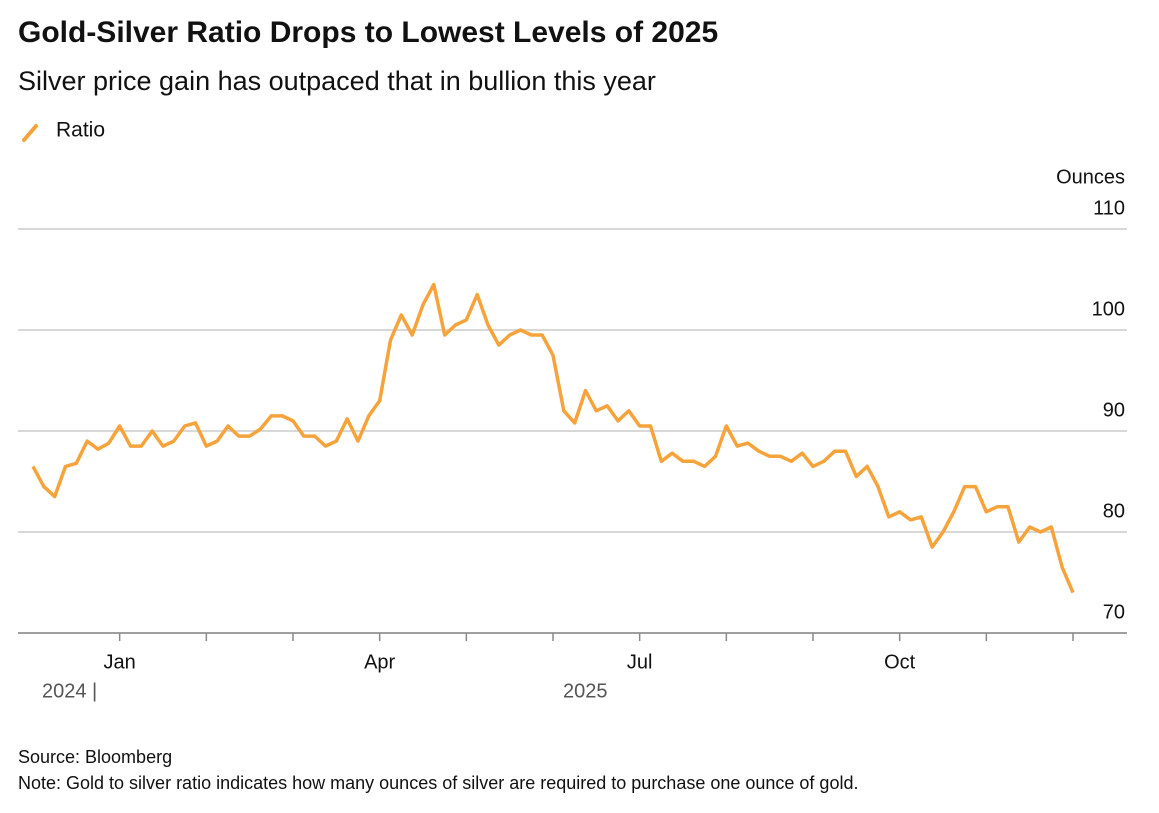  I want to click on x-tick-label: Apr, so click(379, 662).